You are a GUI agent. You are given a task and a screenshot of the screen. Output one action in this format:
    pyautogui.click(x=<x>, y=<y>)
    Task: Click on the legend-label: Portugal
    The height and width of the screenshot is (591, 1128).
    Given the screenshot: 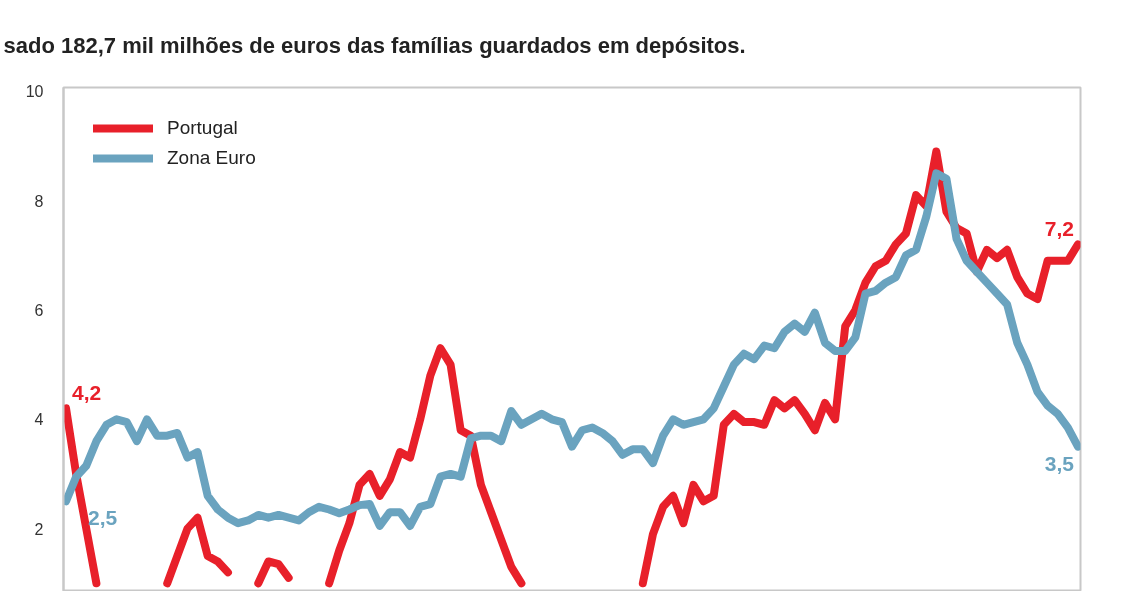 What is the action you would take?
    pyautogui.click(x=202, y=128)
    